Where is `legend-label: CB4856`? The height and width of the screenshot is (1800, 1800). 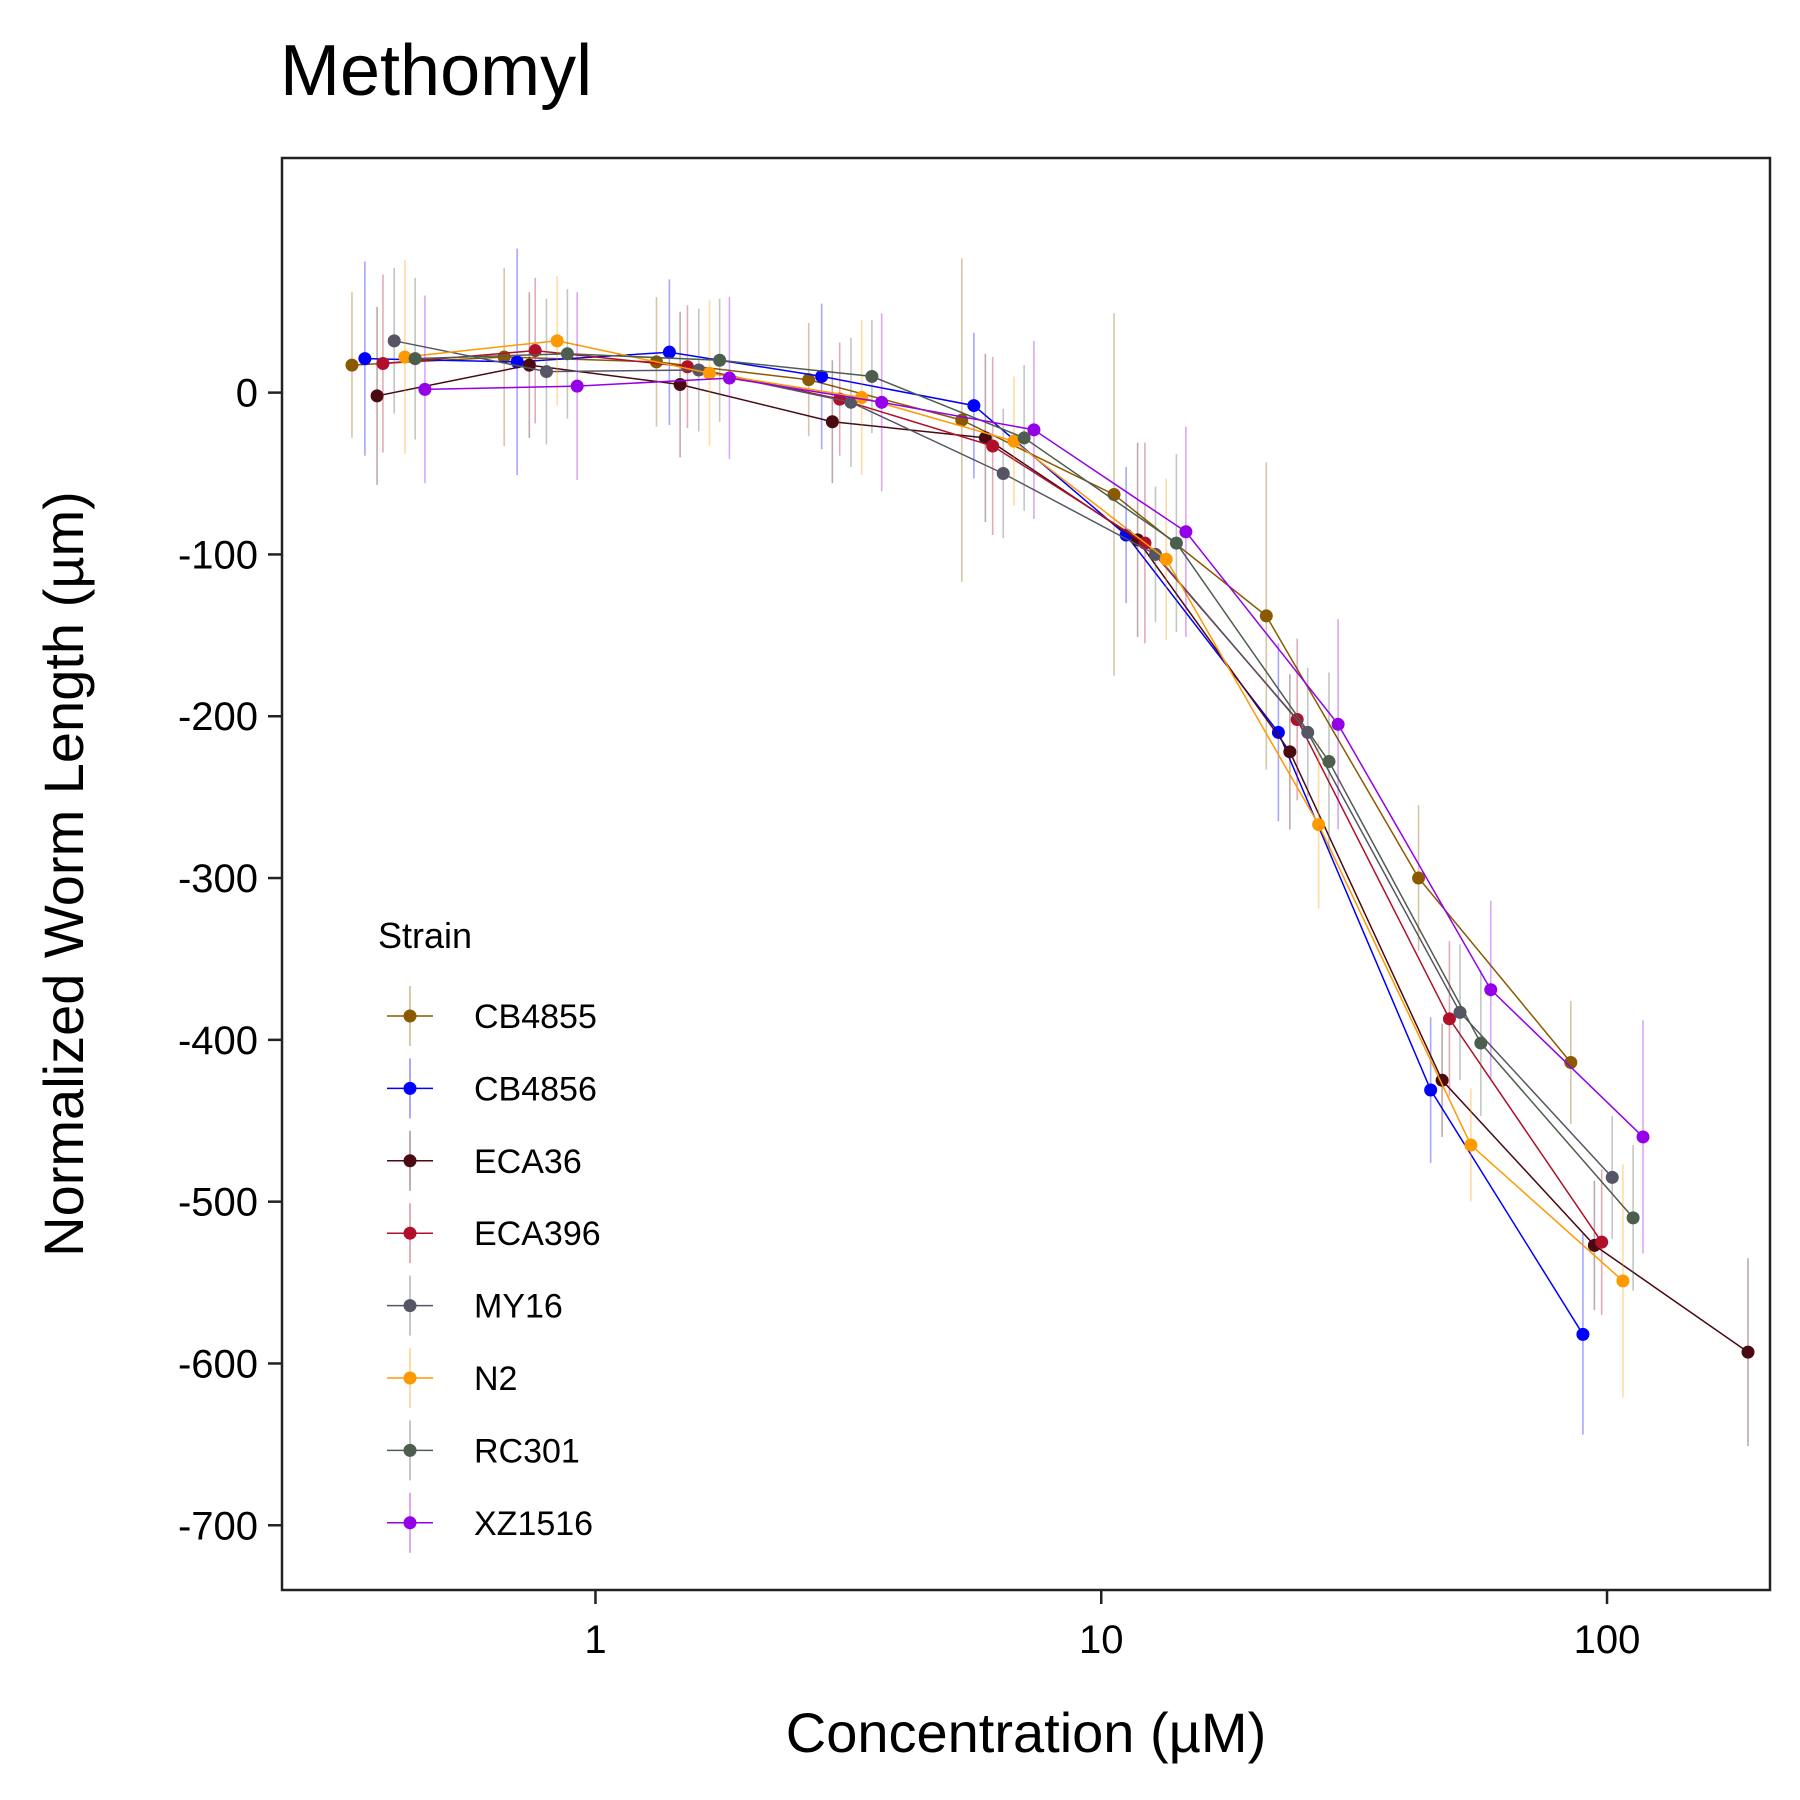 legend-label: CB4856 is located at coordinates (535, 1089).